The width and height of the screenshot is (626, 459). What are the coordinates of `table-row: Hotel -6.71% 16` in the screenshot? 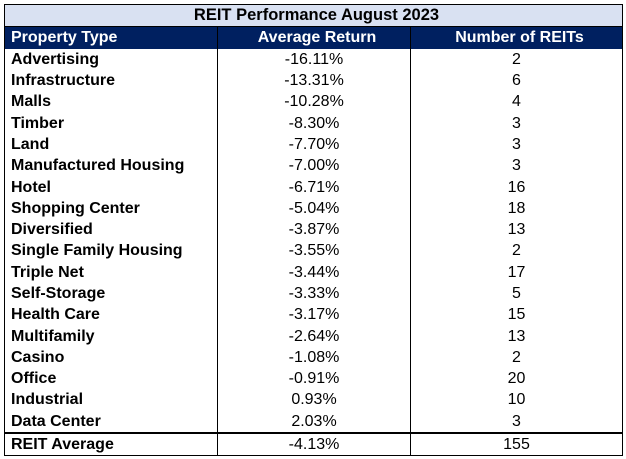 It's located at (313, 187).